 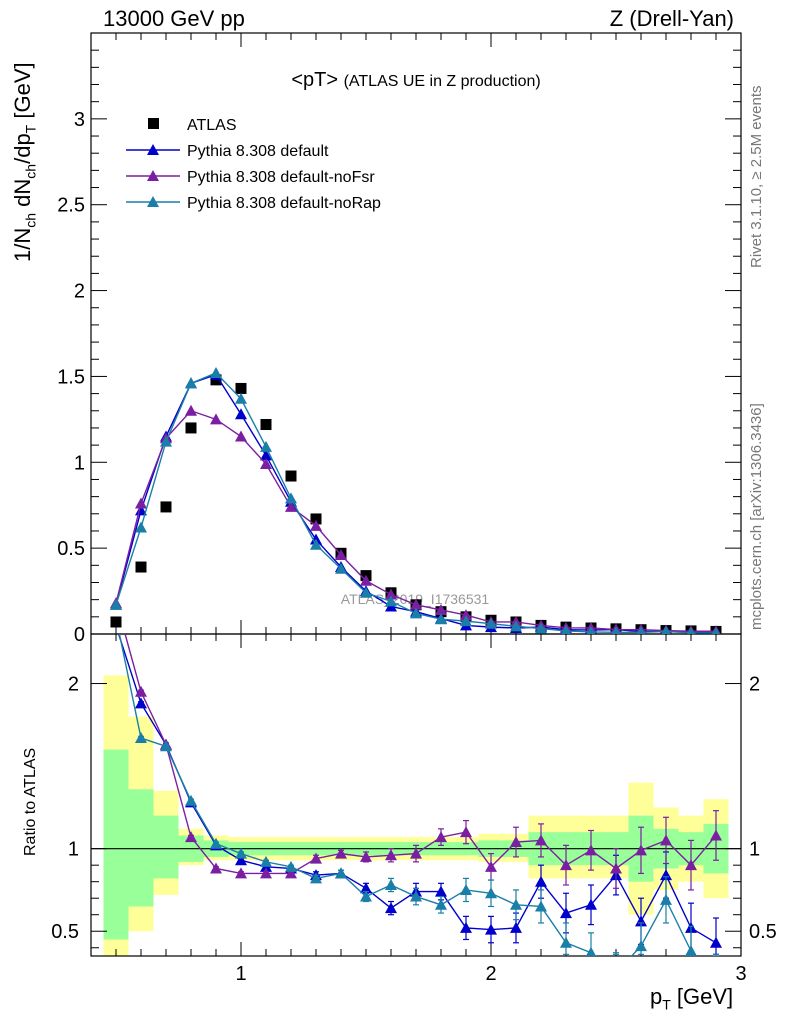 I want to click on x-tick-label: 3, so click(x=740, y=974).